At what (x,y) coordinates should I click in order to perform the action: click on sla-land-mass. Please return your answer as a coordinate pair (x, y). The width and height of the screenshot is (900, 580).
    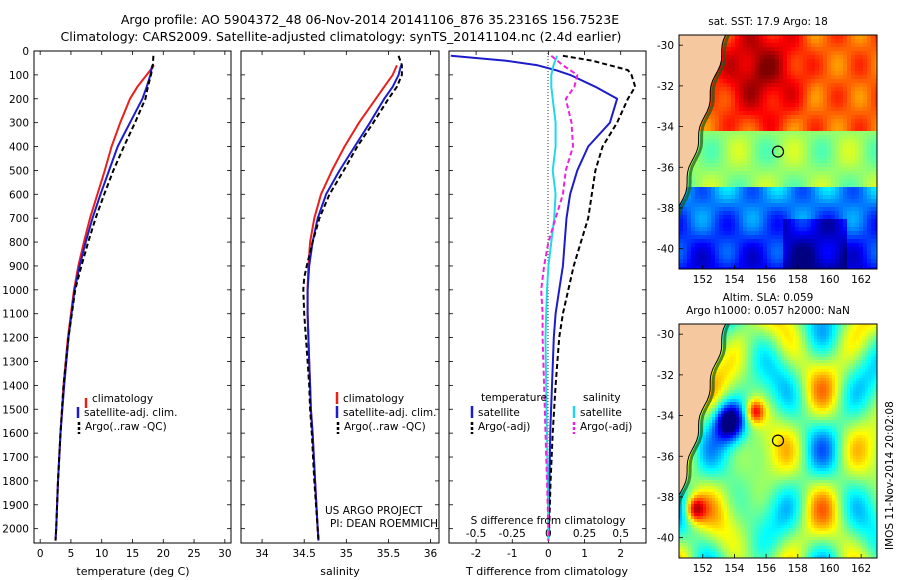
    Looking at the image, I should click on (702, 441).